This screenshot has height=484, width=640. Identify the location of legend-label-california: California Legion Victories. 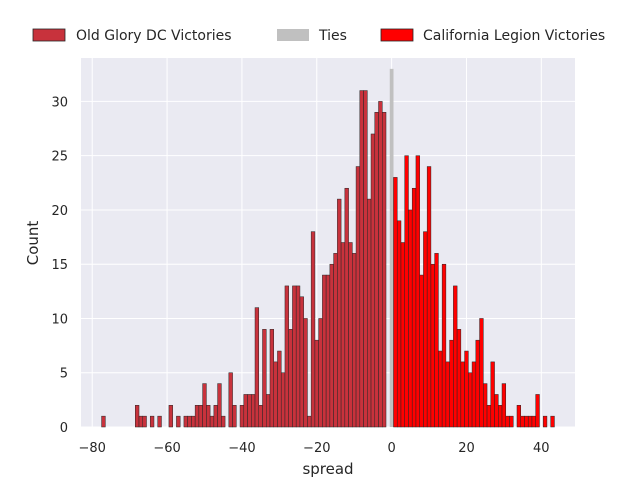
(514, 36).